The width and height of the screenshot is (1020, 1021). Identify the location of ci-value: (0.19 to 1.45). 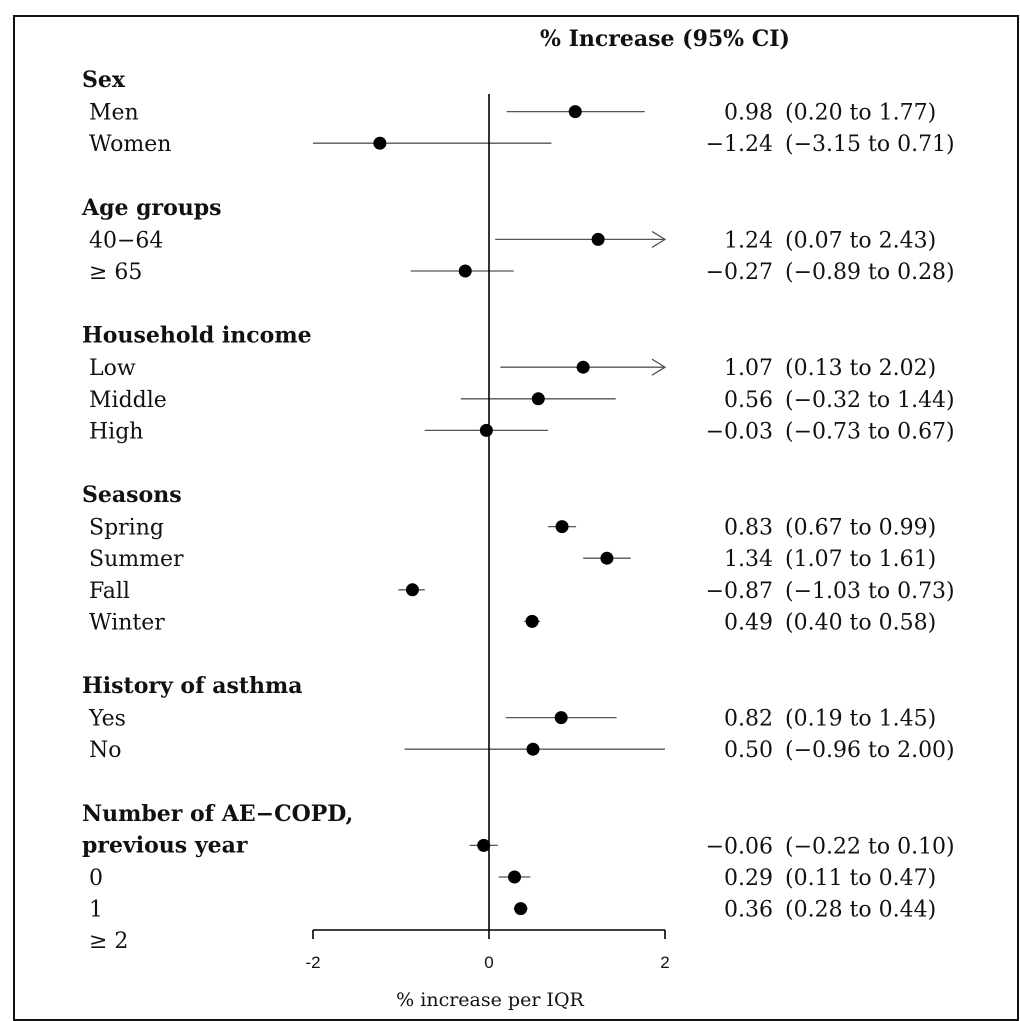
(860, 719).